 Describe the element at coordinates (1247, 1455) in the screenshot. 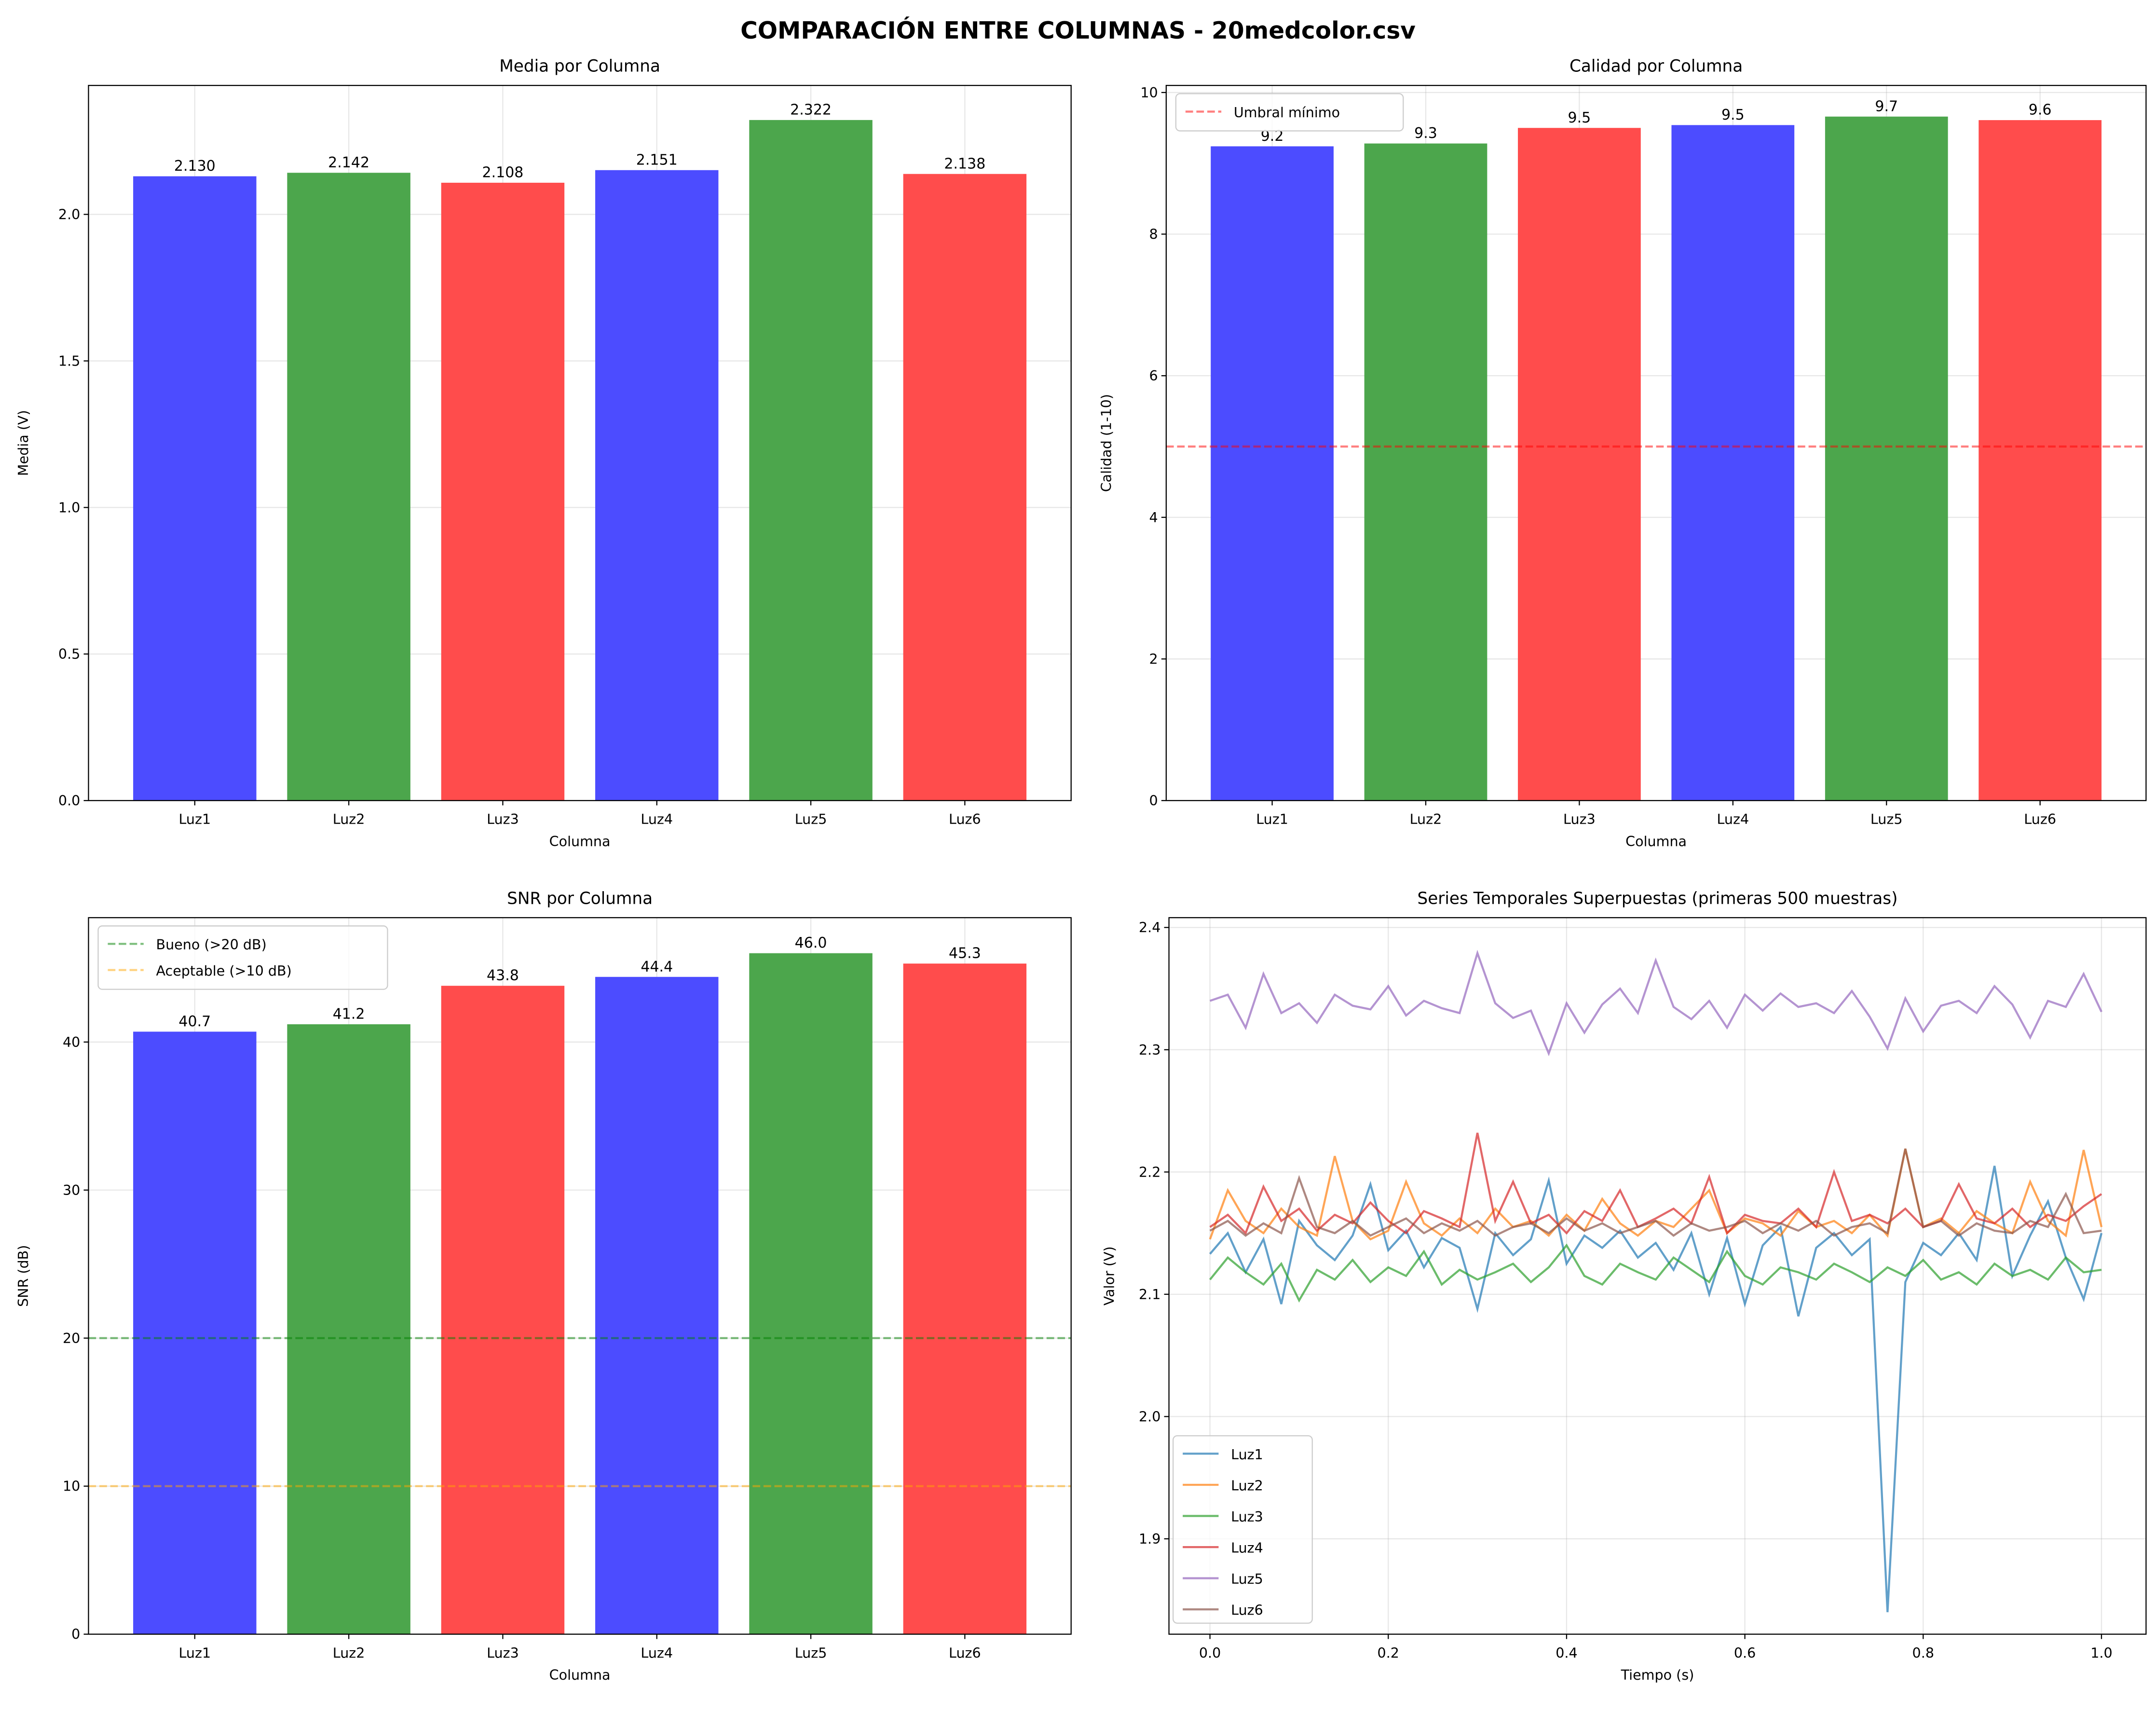

I see `legend-label: Luz1` at that location.